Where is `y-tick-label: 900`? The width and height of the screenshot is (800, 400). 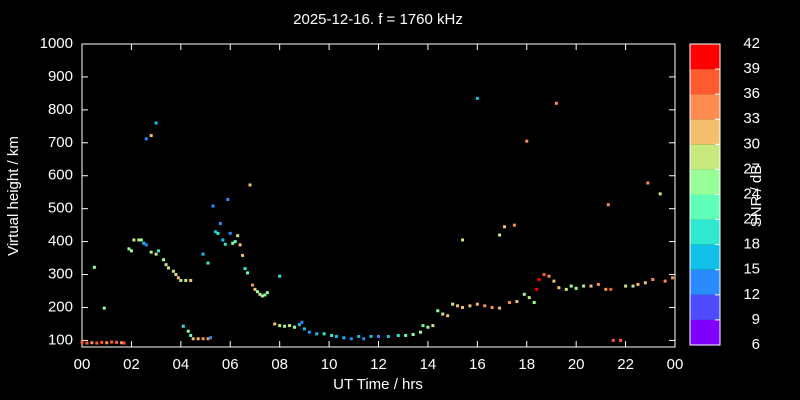 y-tick-label: 900 is located at coordinates (60, 76).